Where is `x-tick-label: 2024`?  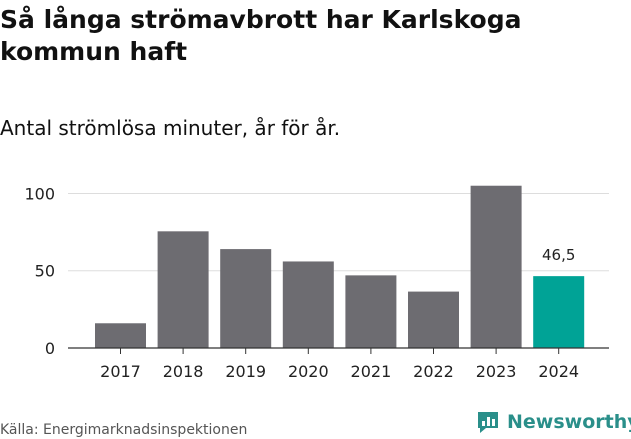
x-tick-label: 2024 is located at coordinates (558, 371).